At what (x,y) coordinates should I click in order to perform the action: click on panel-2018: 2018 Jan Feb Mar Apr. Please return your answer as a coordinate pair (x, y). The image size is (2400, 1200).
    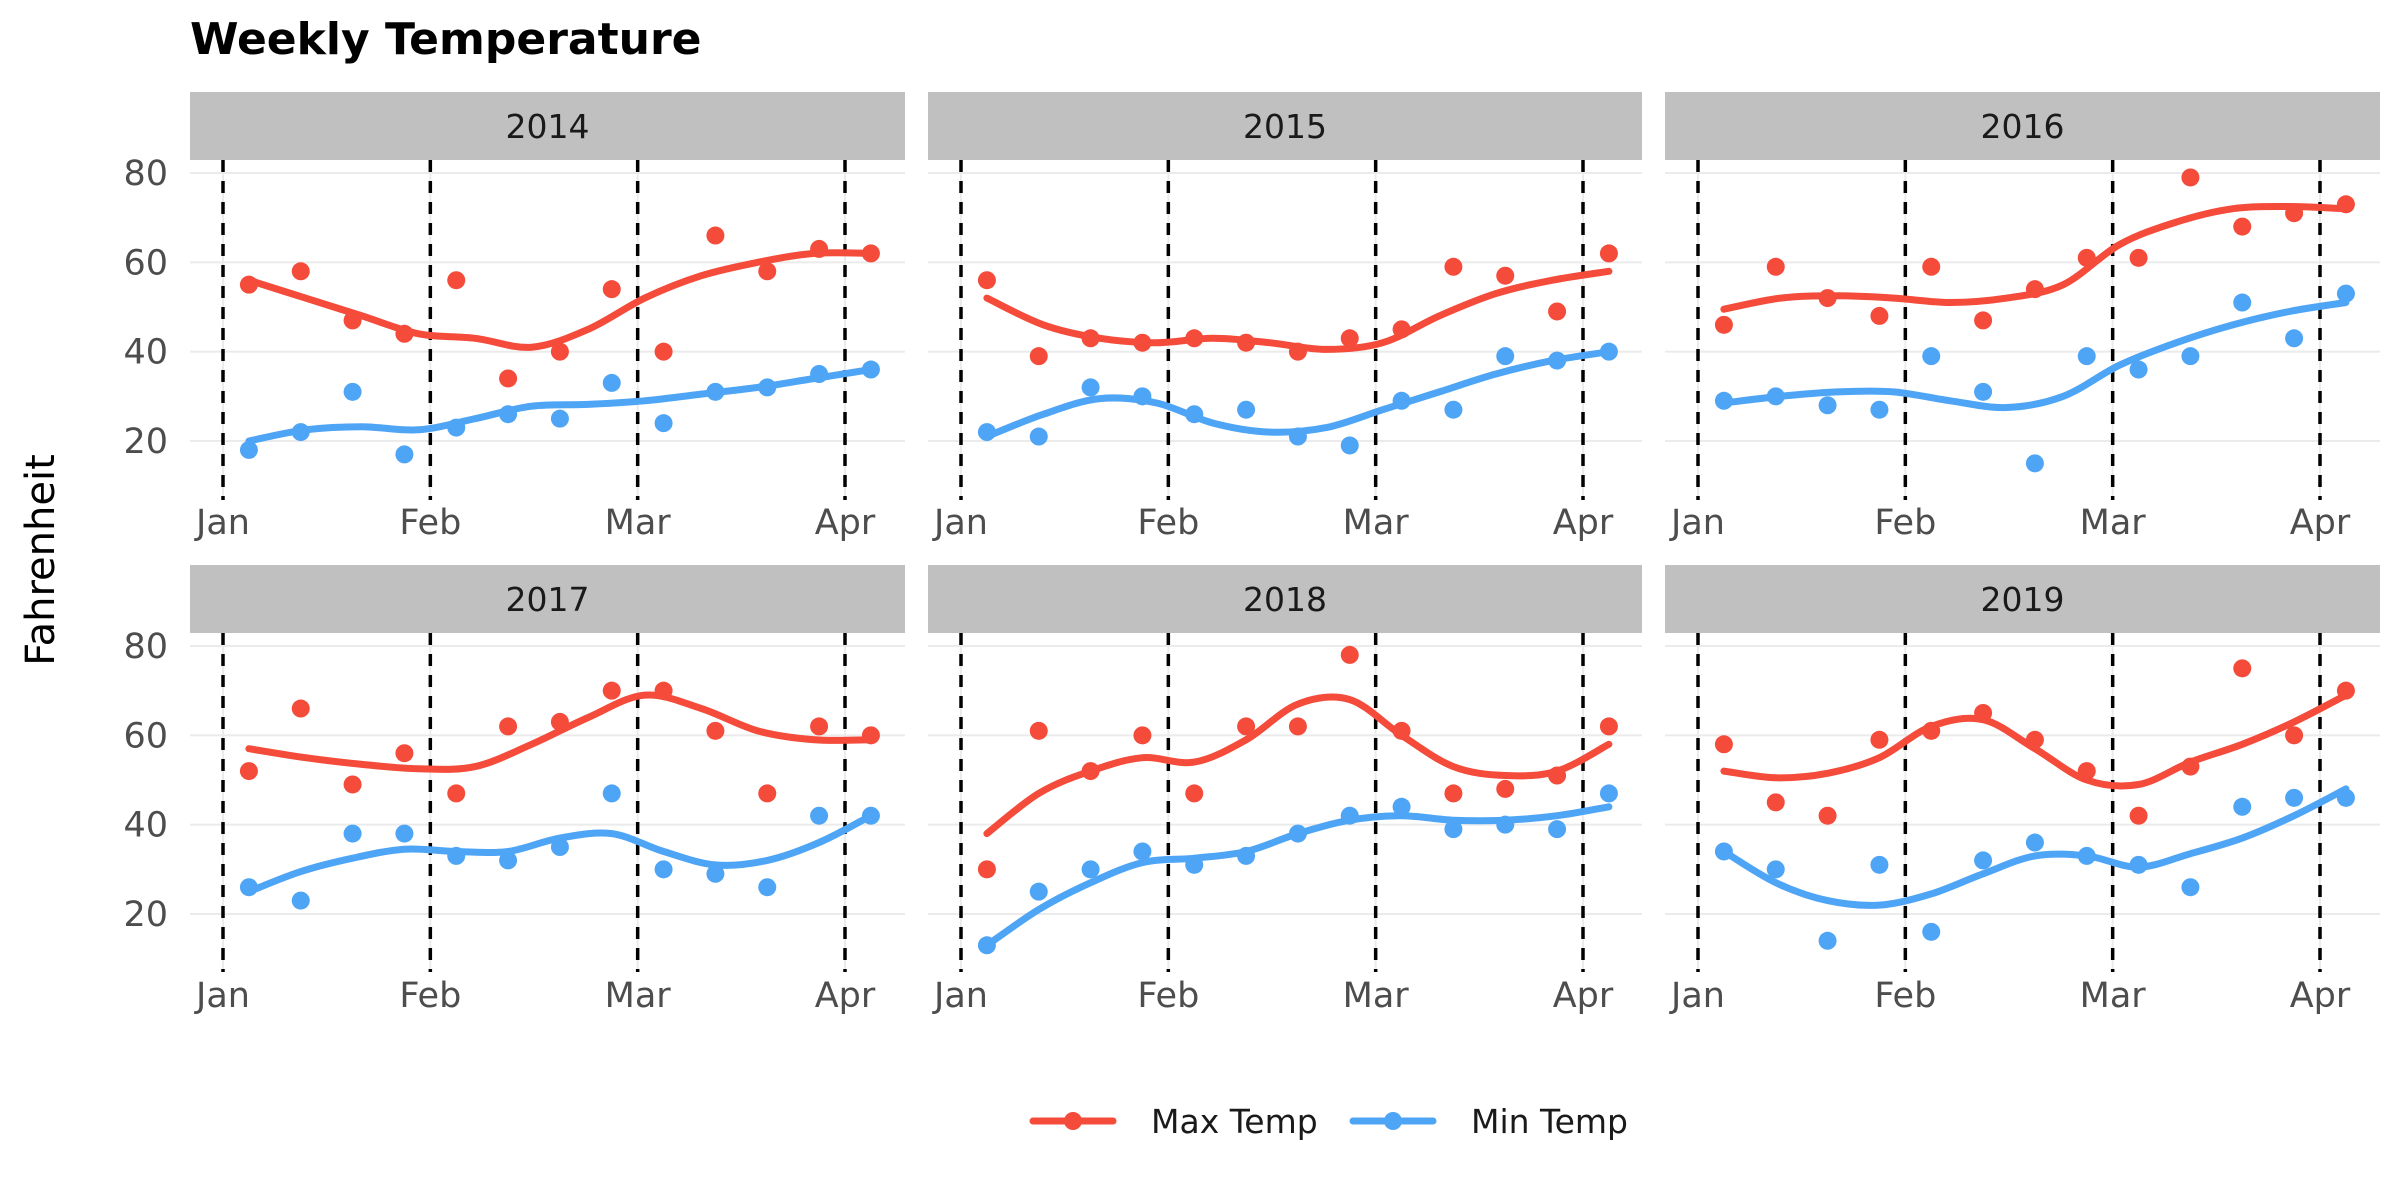
    Looking at the image, I should click on (1285, 790).